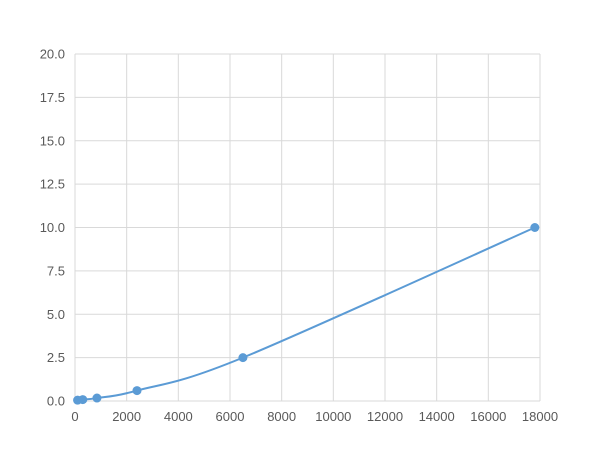  I want to click on x-tick-label: 2000, so click(126, 416).